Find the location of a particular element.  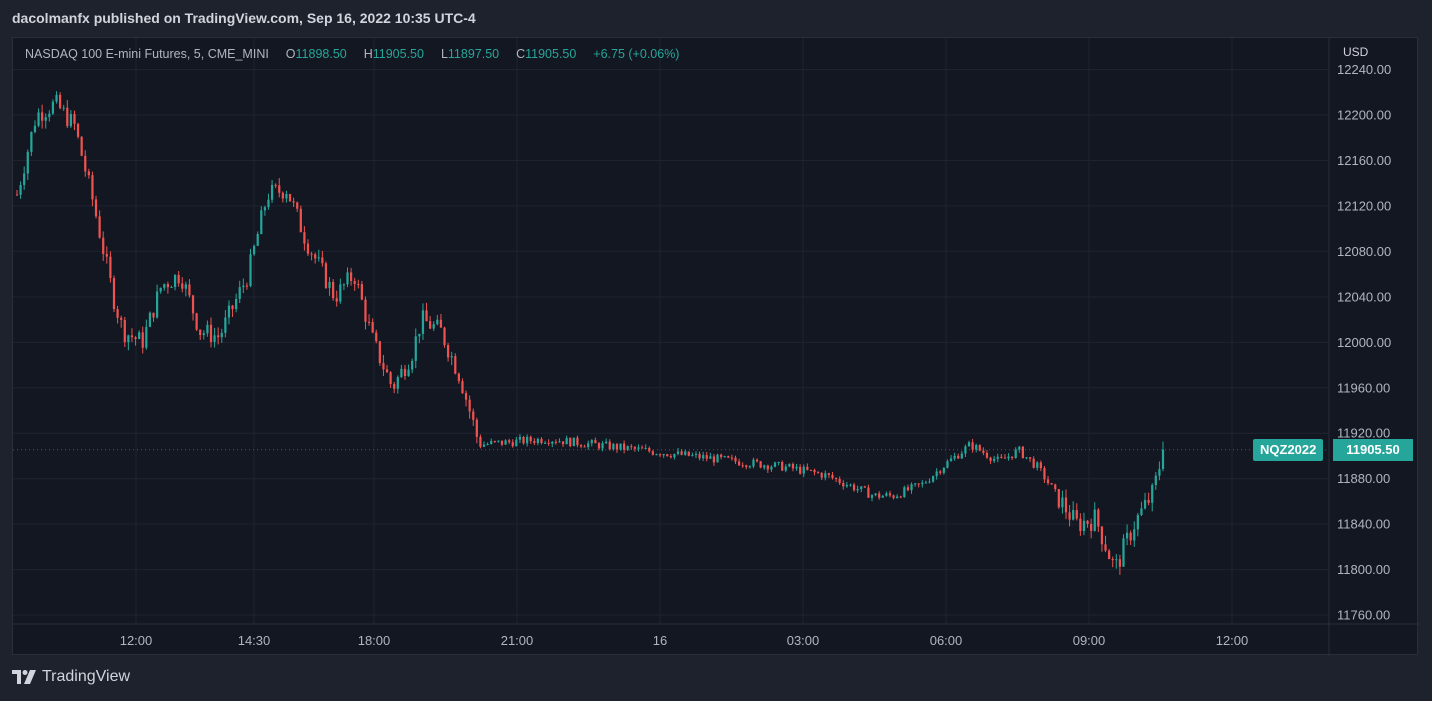

time-tick-label: 12:00 is located at coordinates (136, 640).